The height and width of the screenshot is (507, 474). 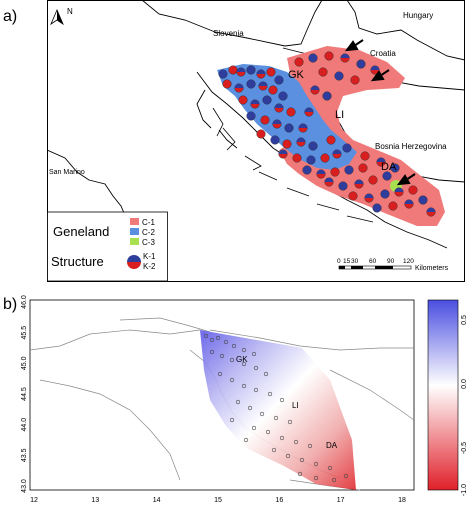 What do you see at coordinates (24, 394) in the screenshot?
I see `y-tick-label: 44.5` at bounding box center [24, 394].